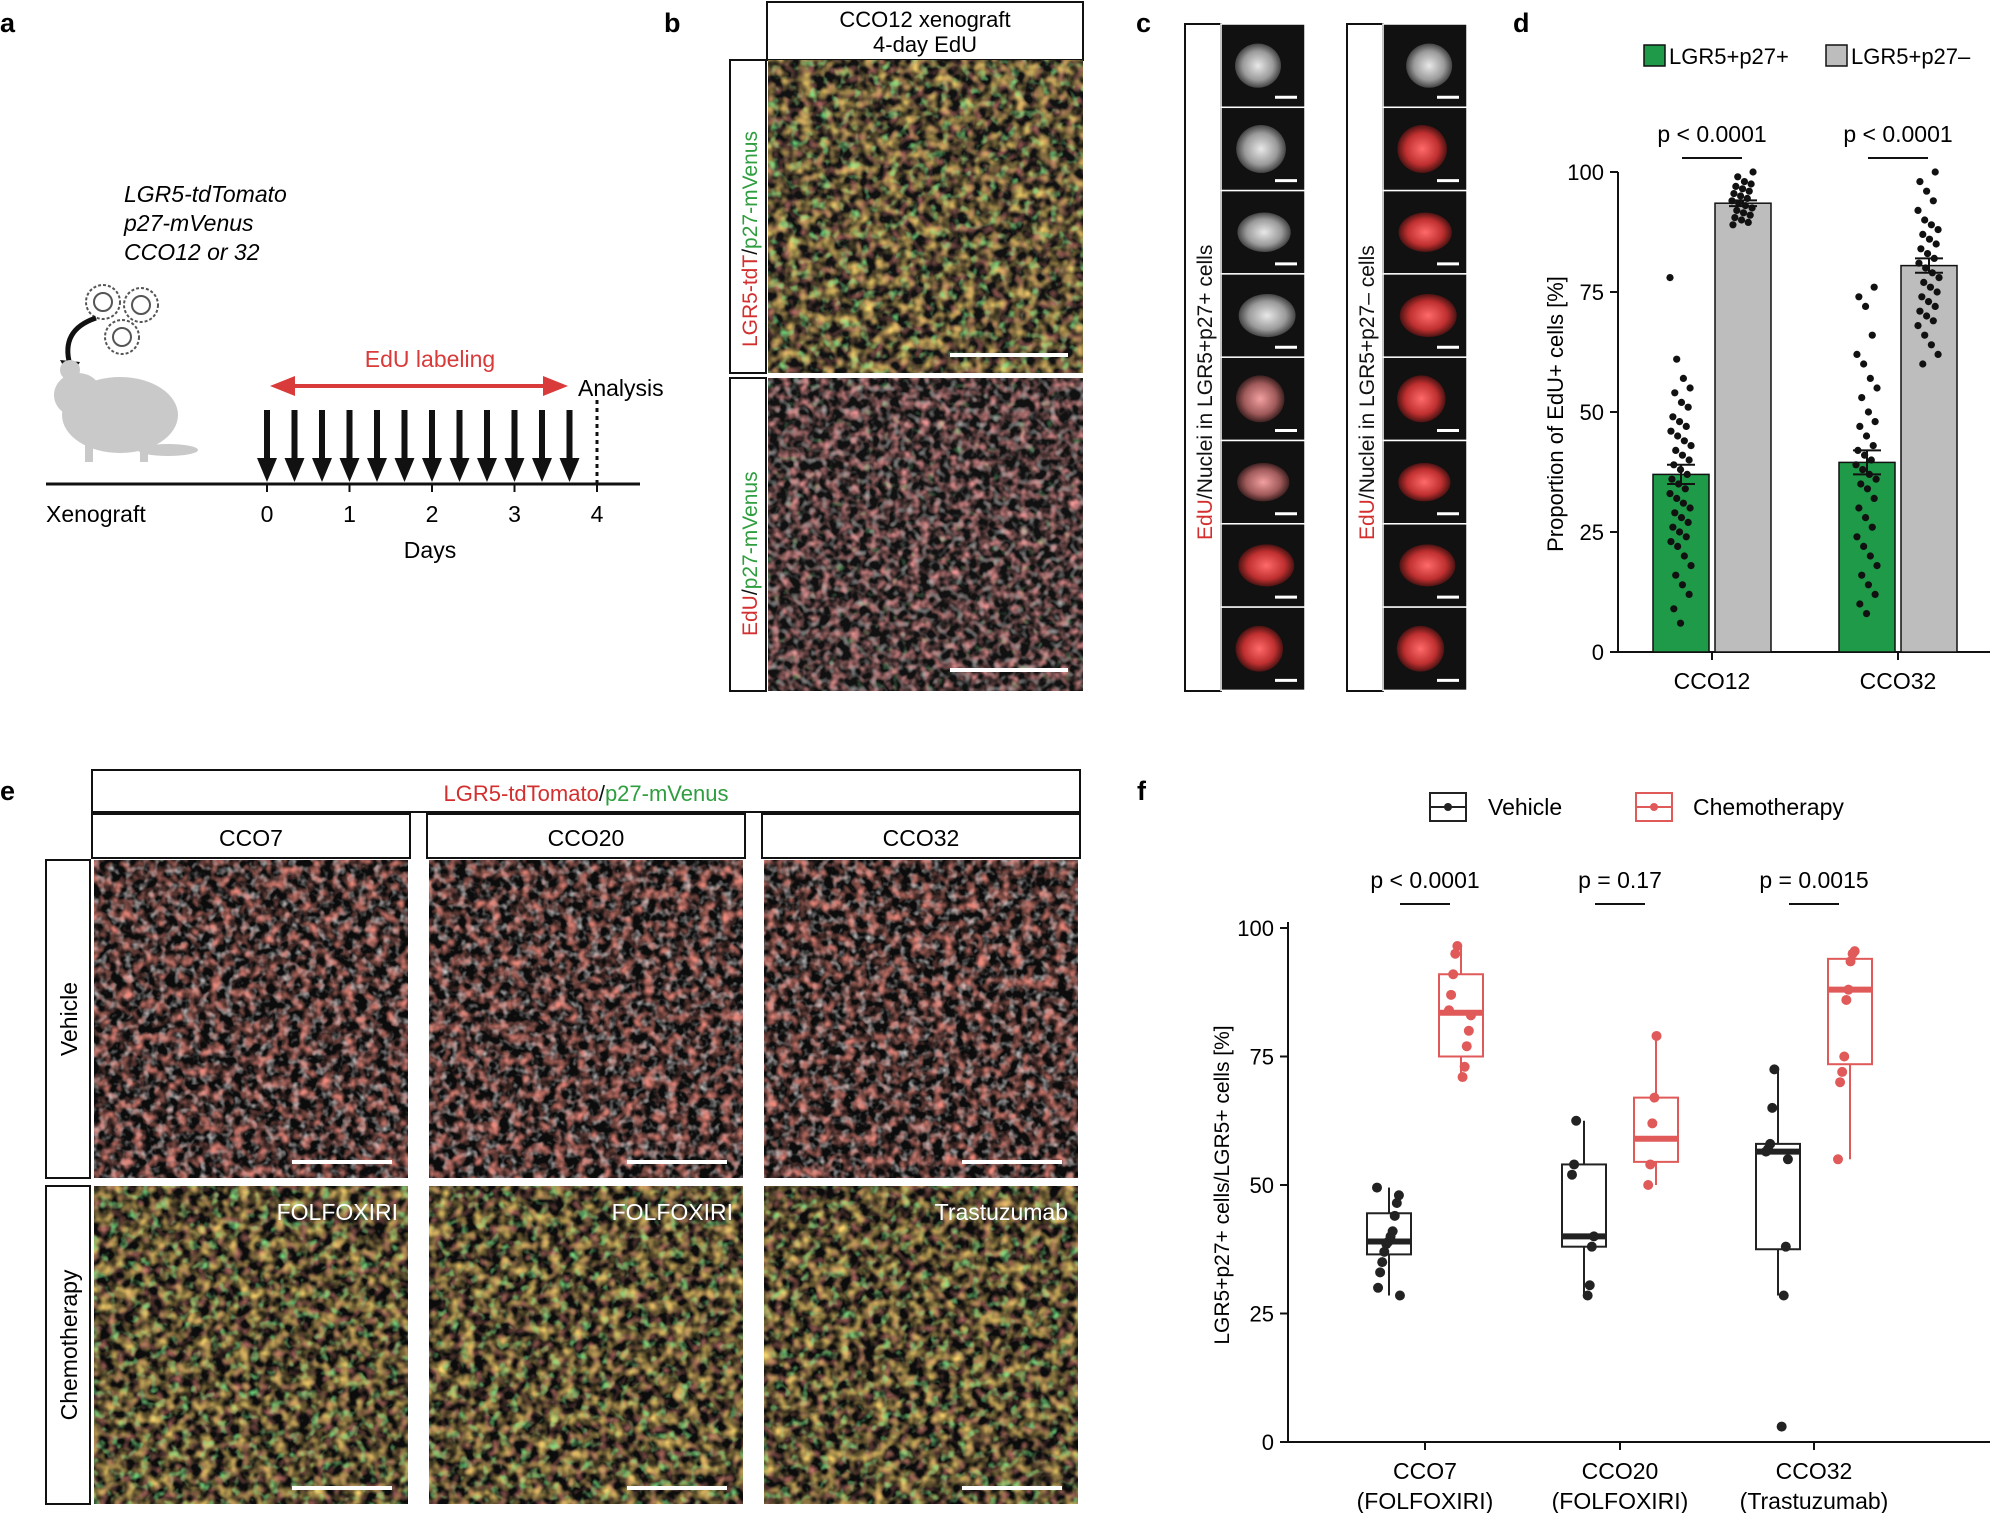 The image size is (2002, 1513). What do you see at coordinates (1813, 880) in the screenshot?
I see `p-value-label: p = 0.0015` at bounding box center [1813, 880].